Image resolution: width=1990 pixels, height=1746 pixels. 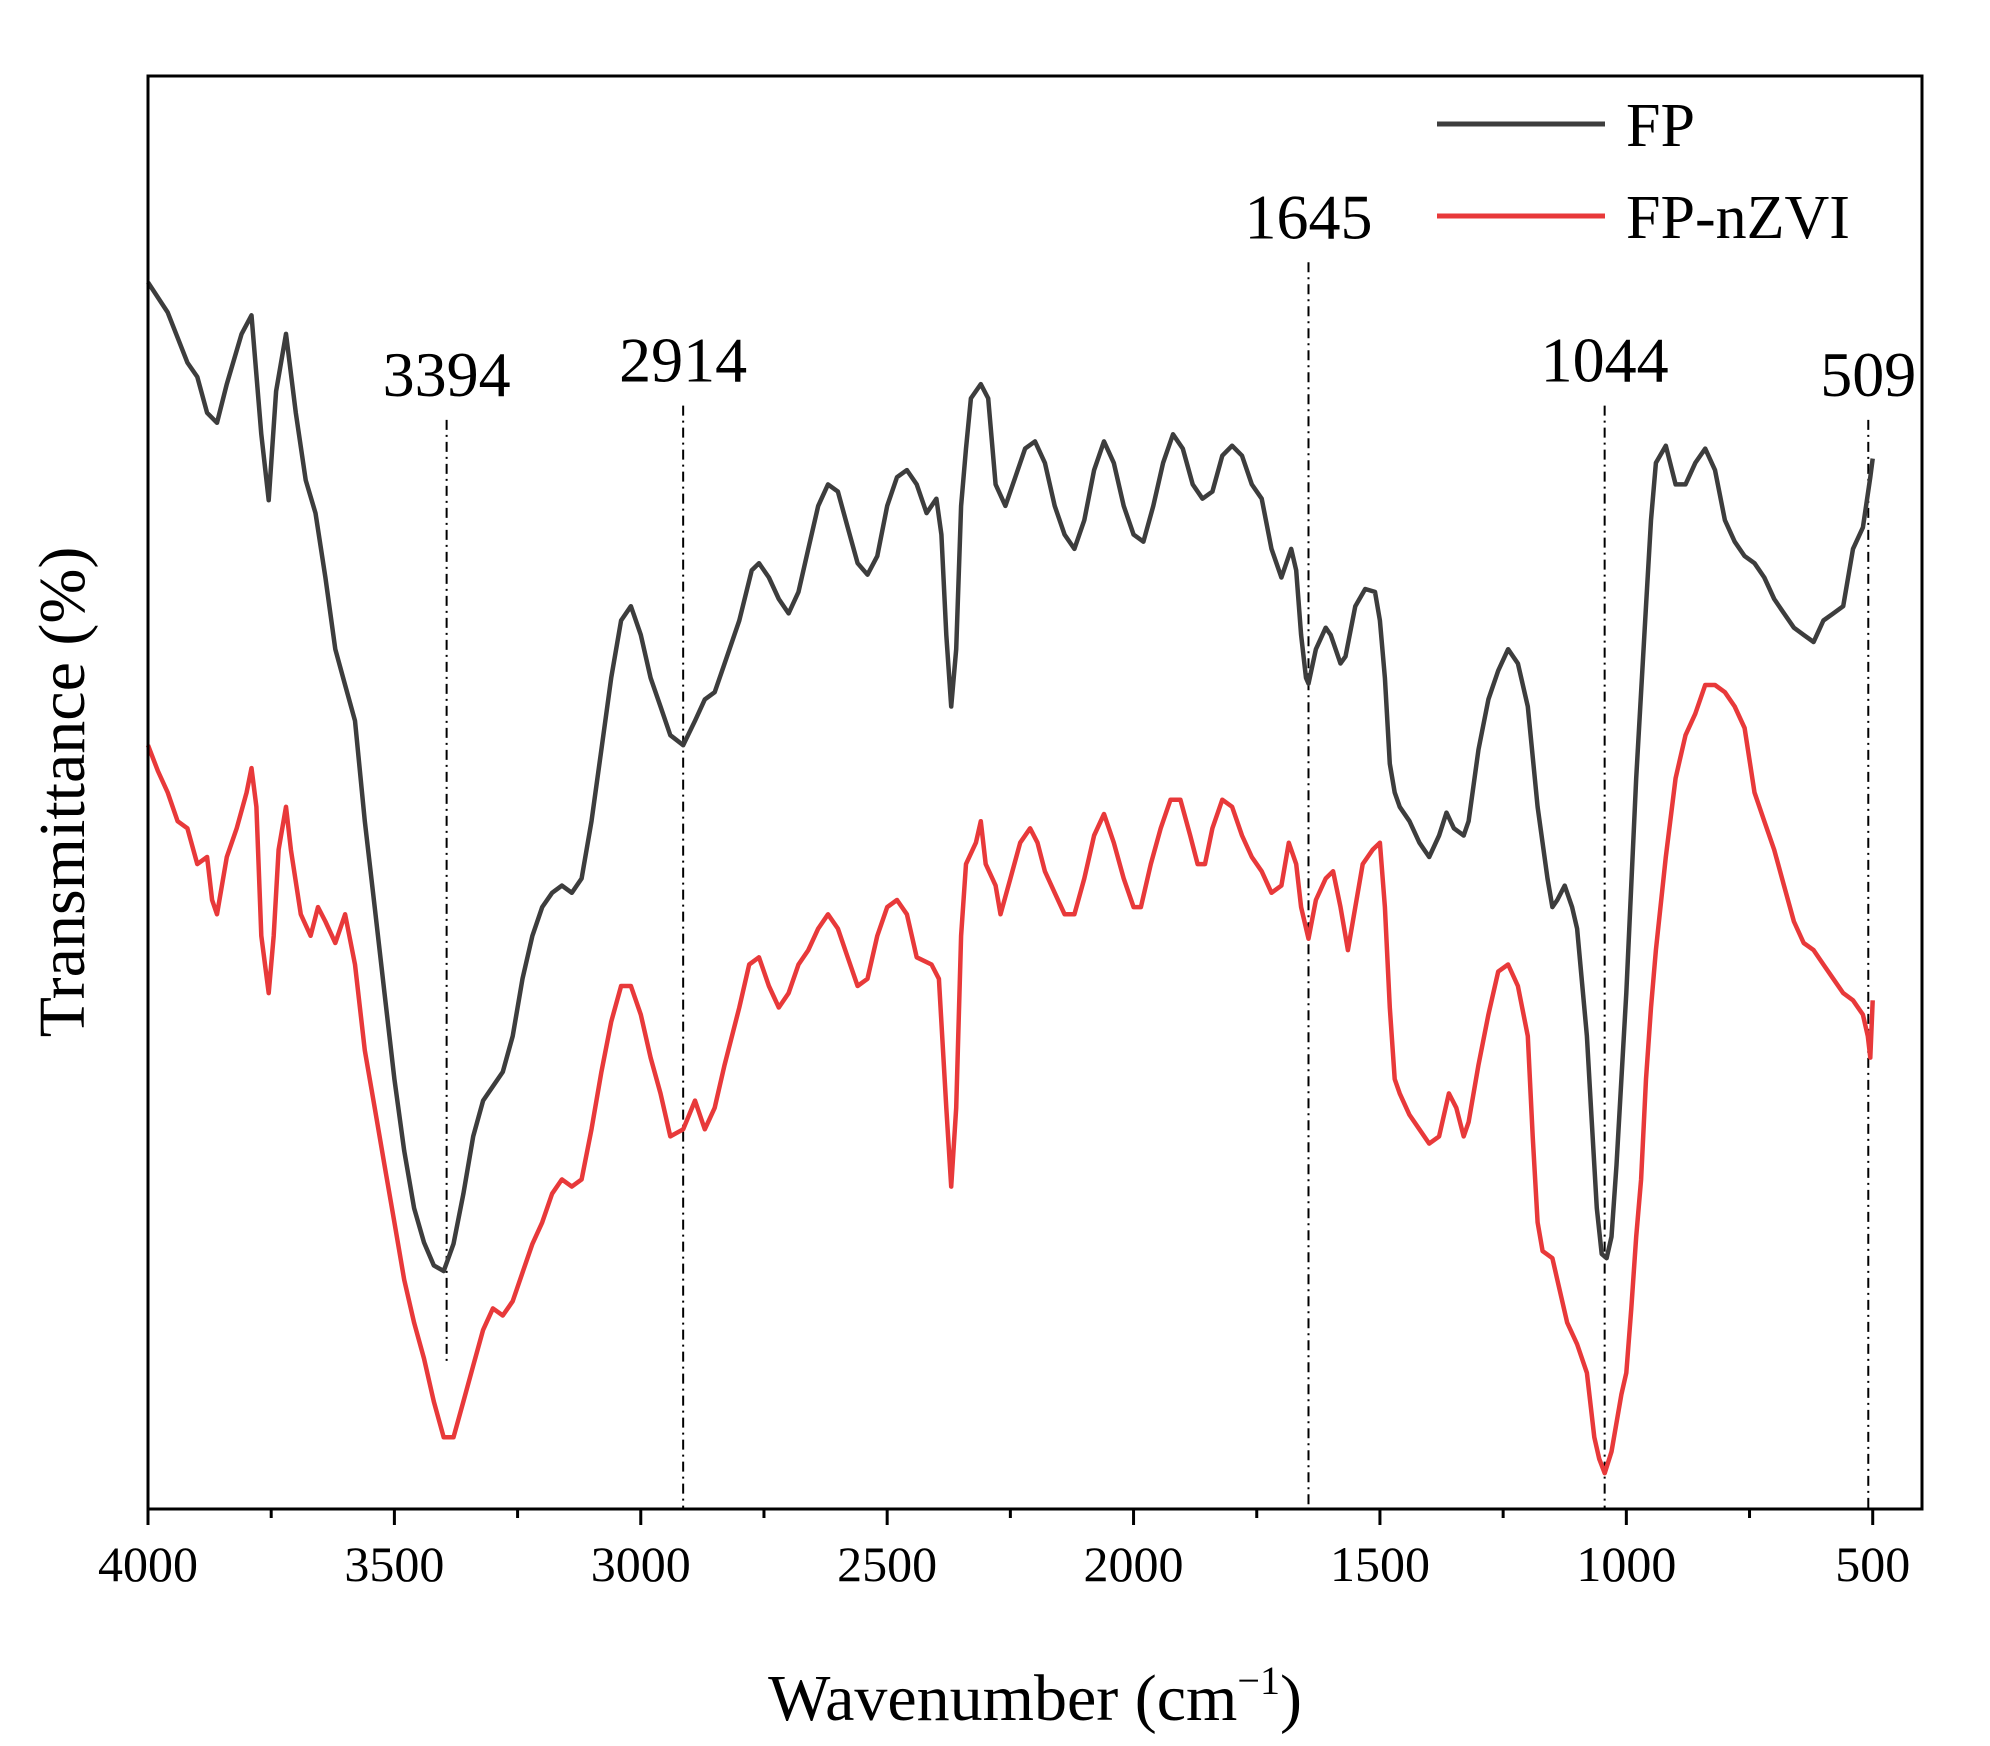 I want to click on x-axis-title-superscript: −1, so click(x=1258, y=1680).